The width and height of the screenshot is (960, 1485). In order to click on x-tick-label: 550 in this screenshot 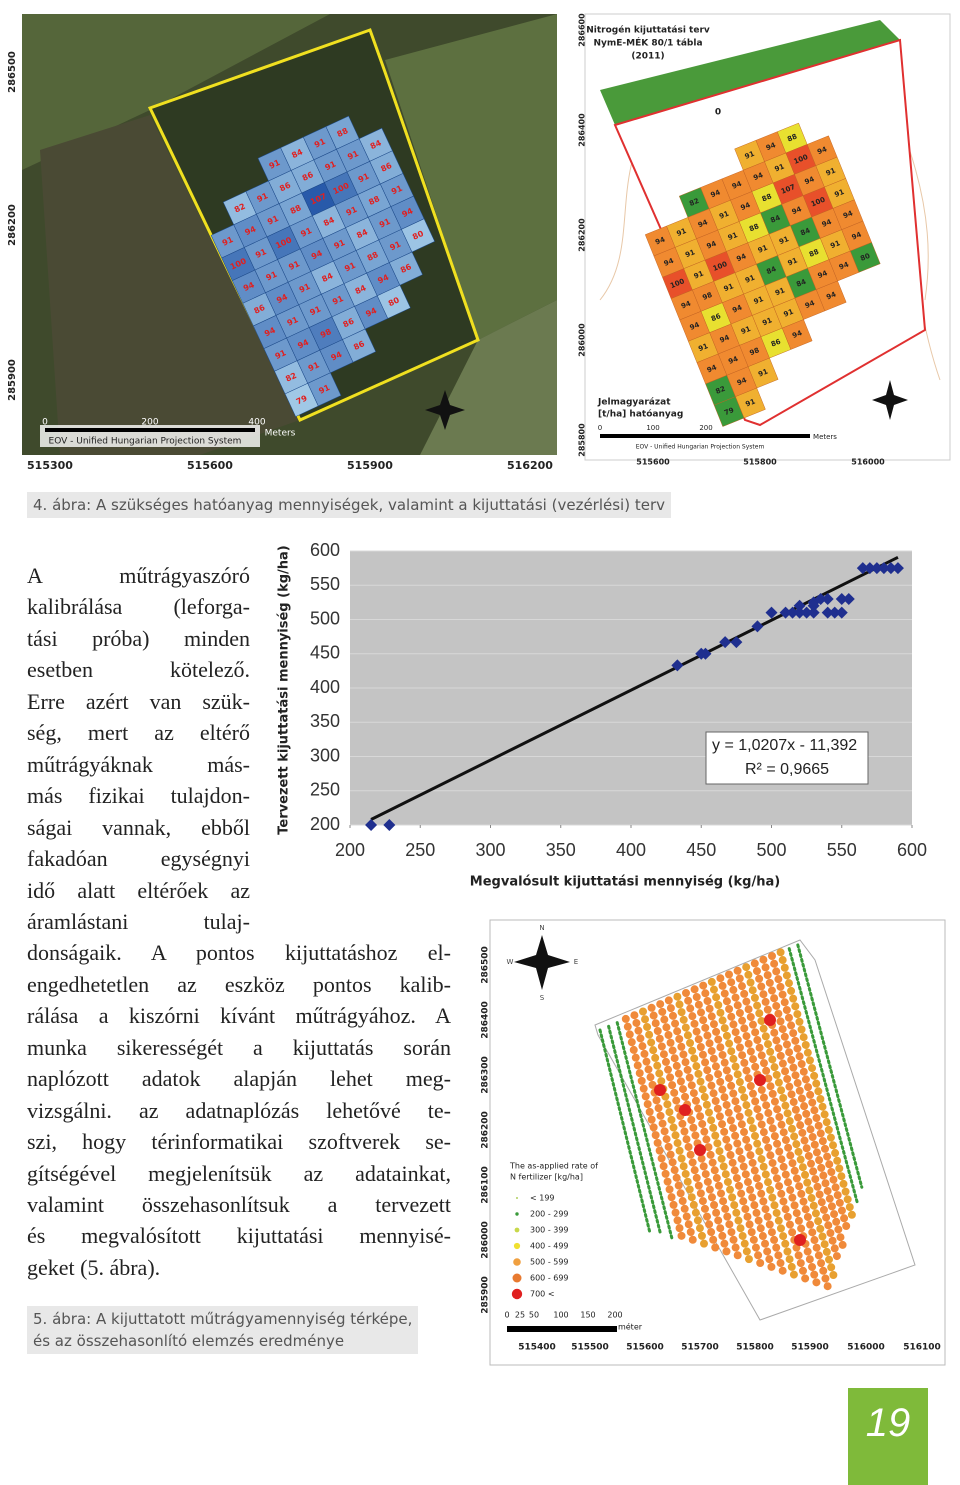, I will do `click(842, 850)`.